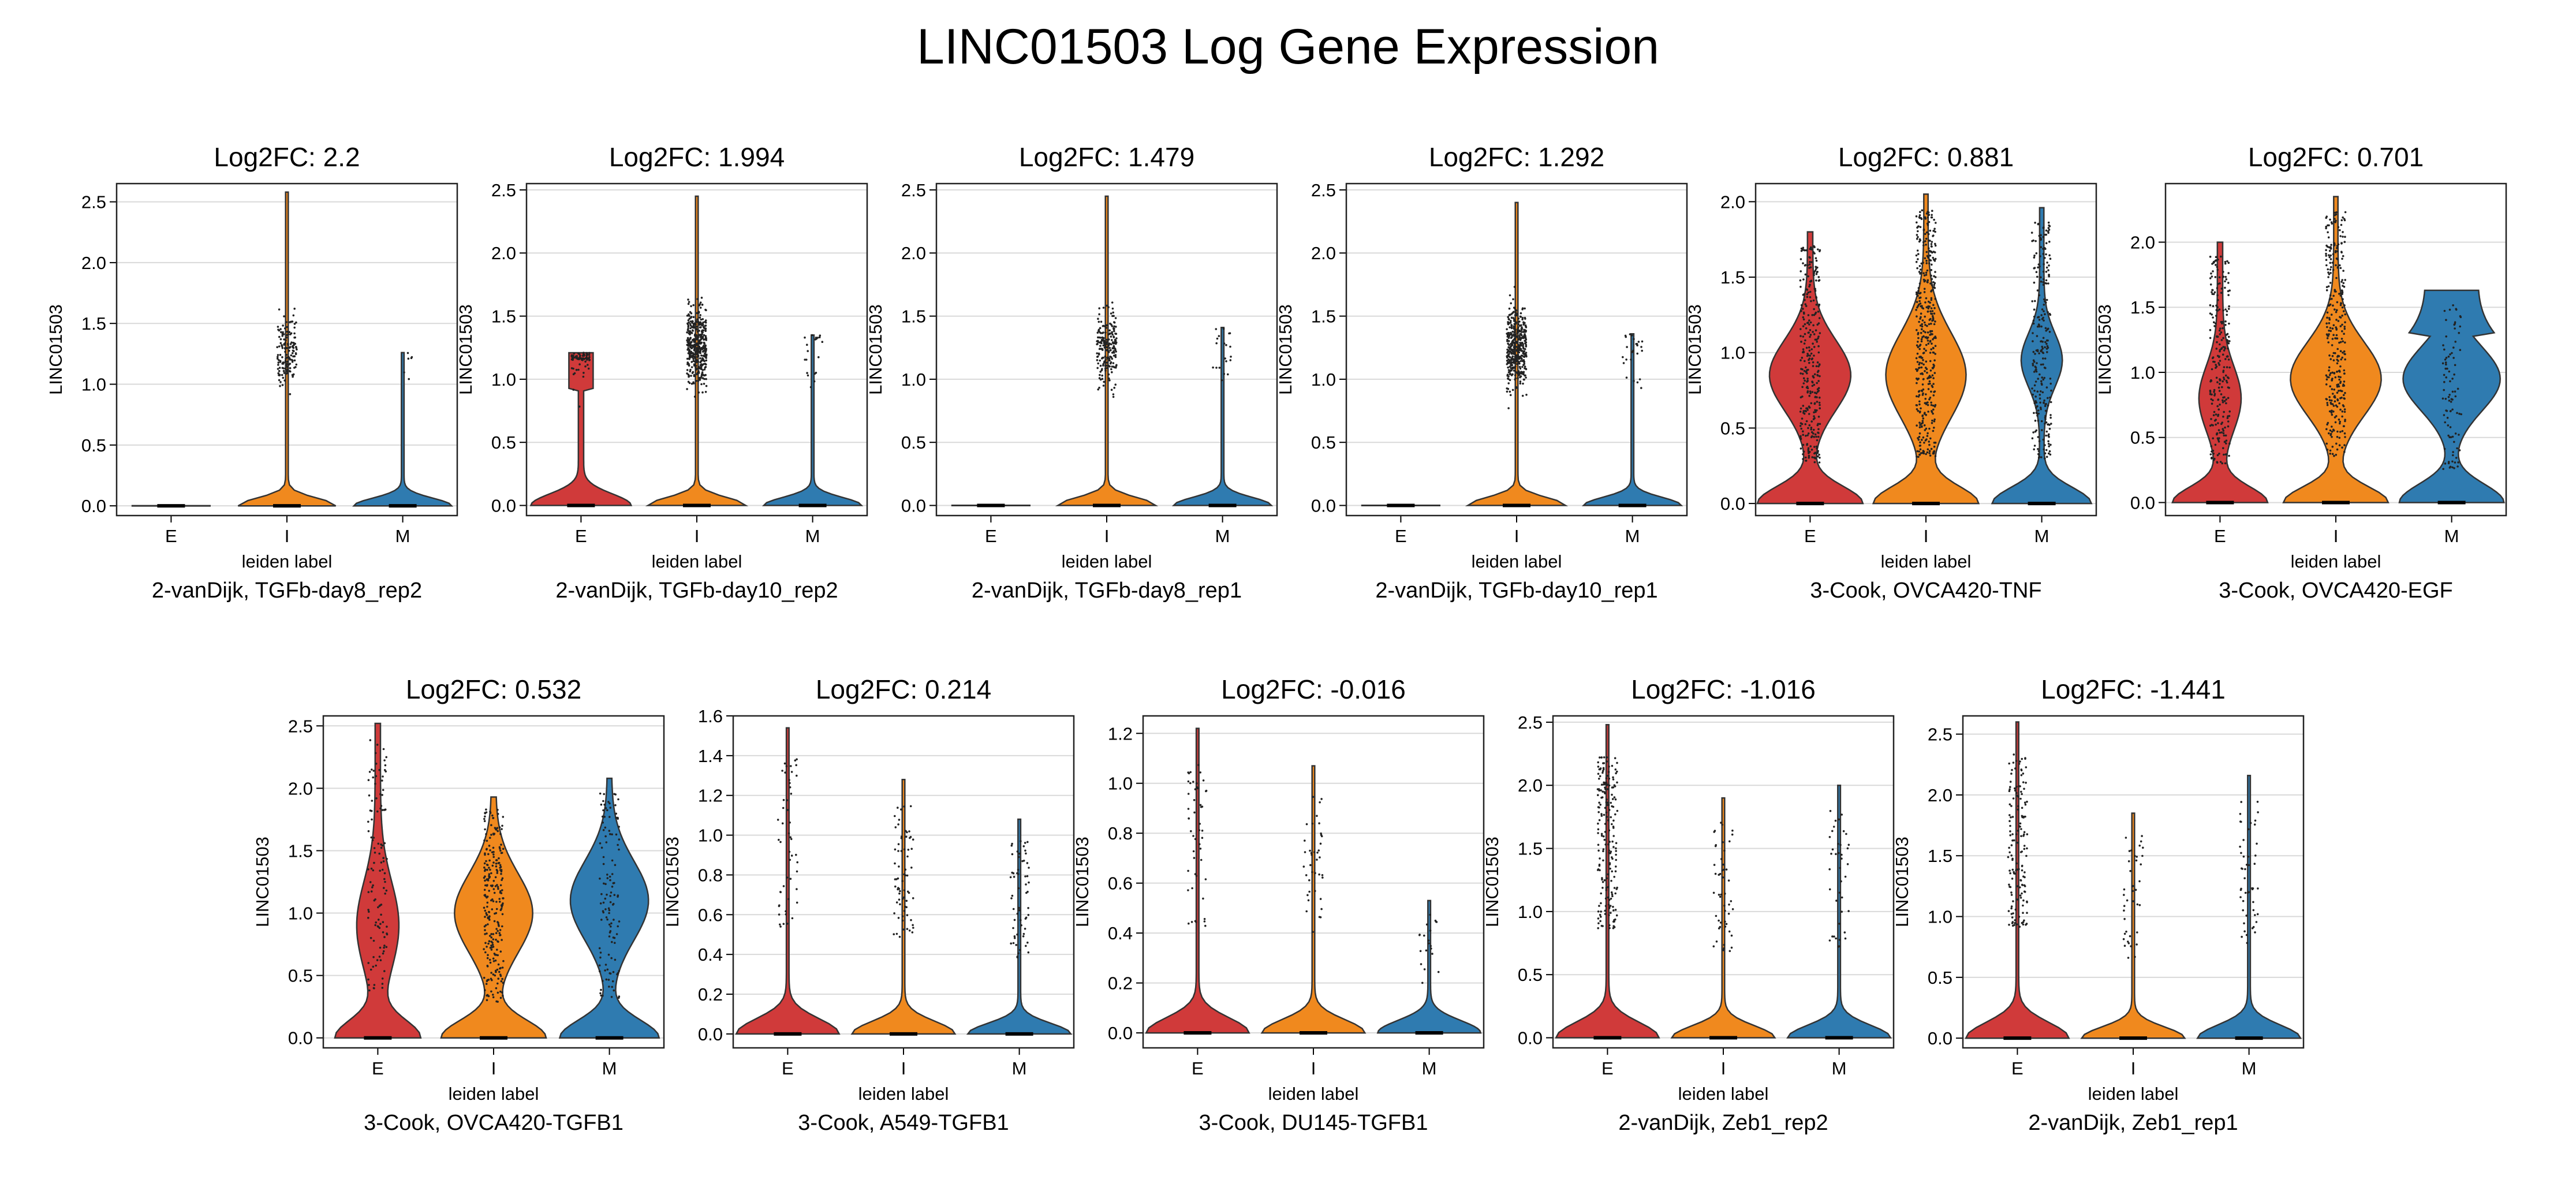 The width and height of the screenshot is (2576, 1187). Describe the element at coordinates (2133, 1094) in the screenshot. I see `x-axis-label: leiden label` at that location.